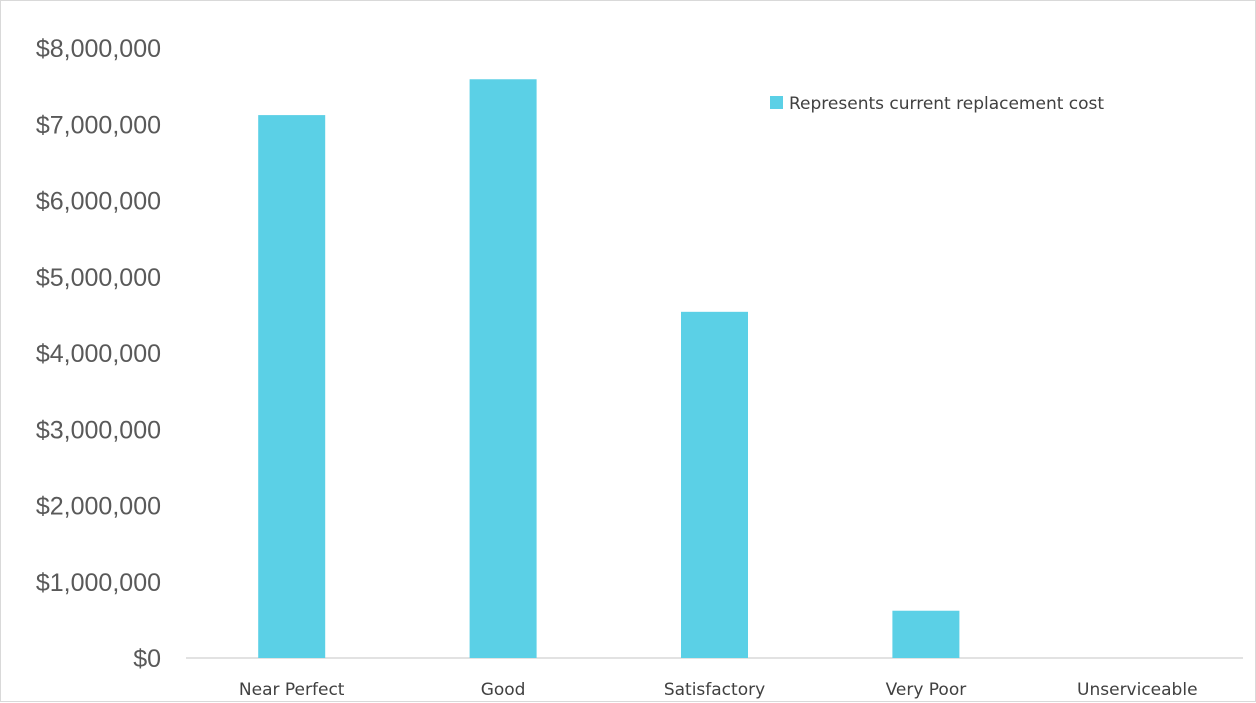 The width and height of the screenshot is (1256, 703). I want to click on x-tick-label: Good, so click(503, 690).